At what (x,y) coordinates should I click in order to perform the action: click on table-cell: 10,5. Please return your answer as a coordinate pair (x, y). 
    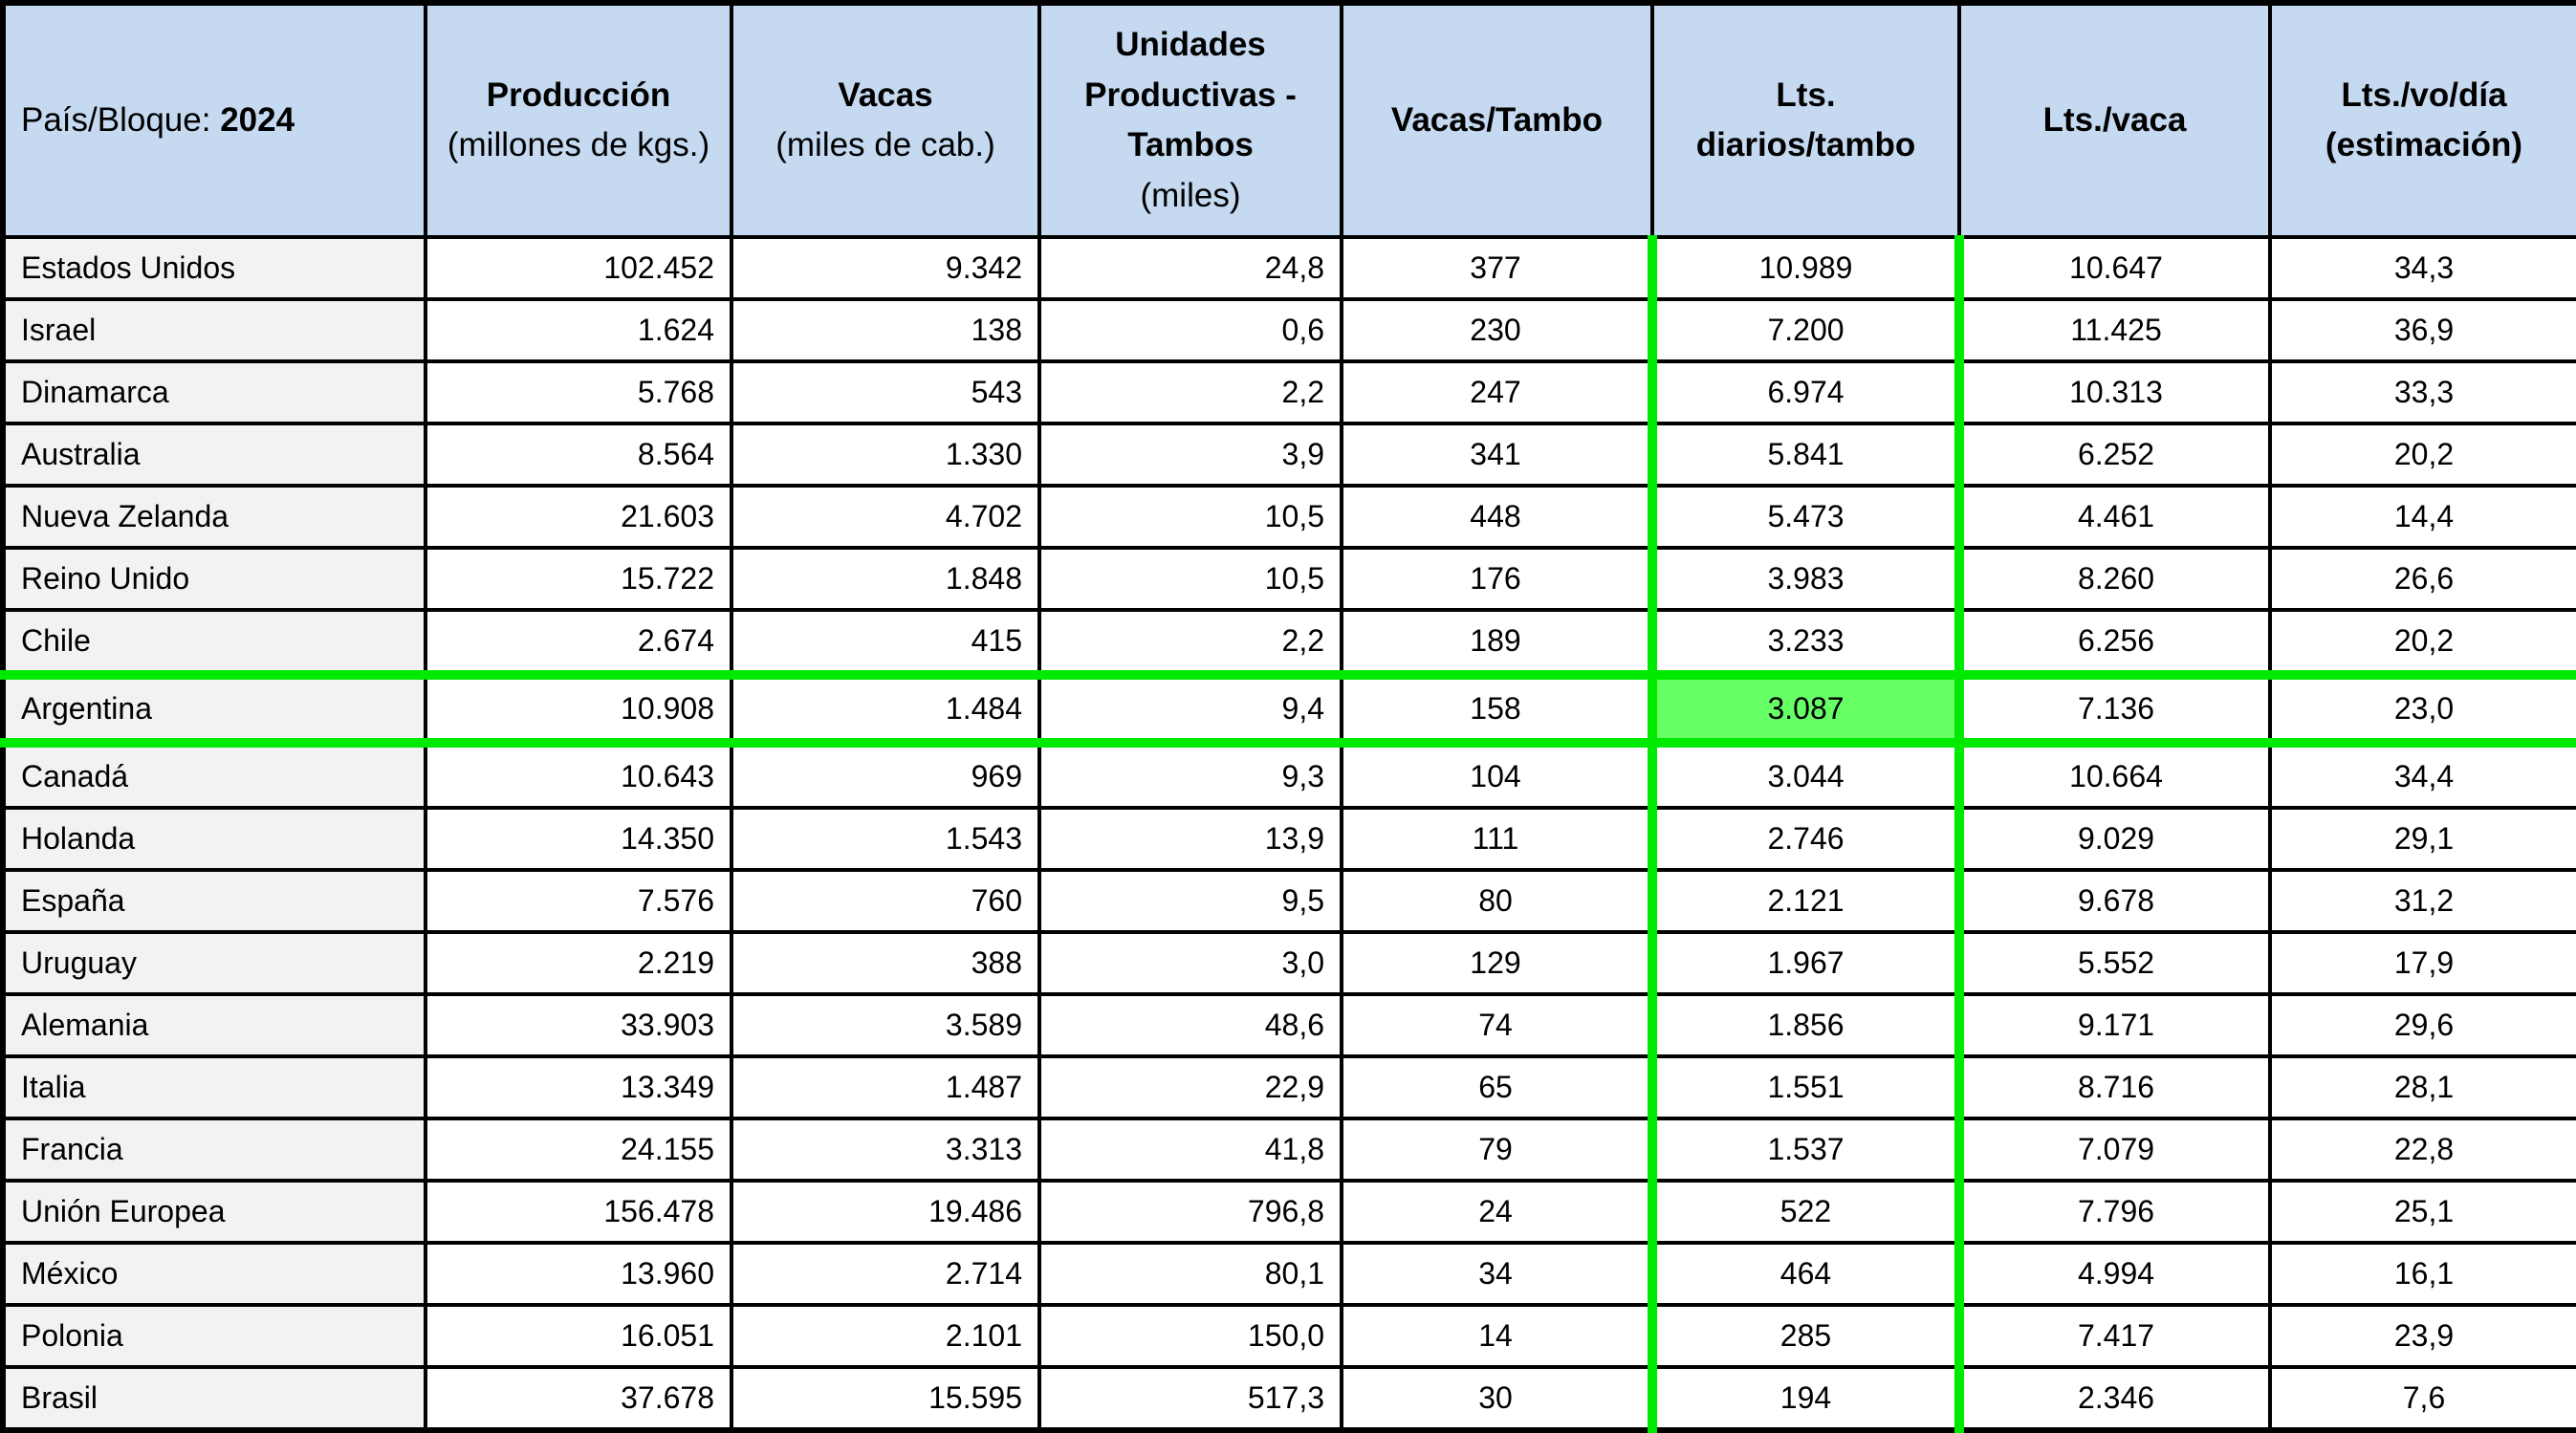
    Looking at the image, I should click on (1190, 579).